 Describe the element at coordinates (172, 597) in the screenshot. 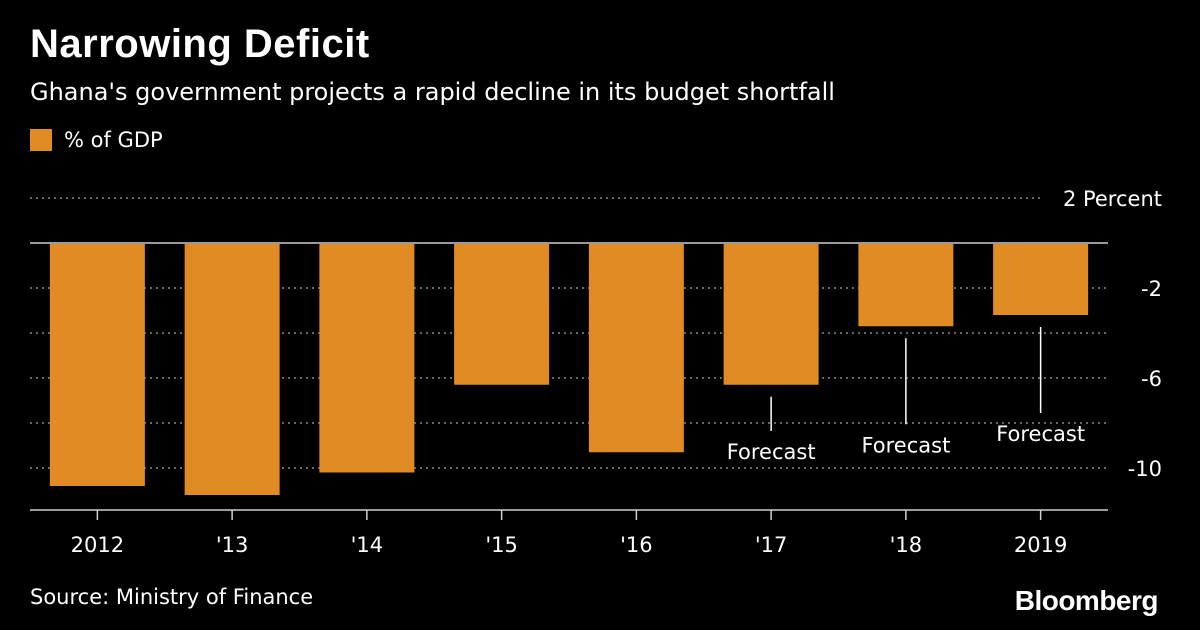

I see `source-note: Source: Ministry of Finance` at that location.